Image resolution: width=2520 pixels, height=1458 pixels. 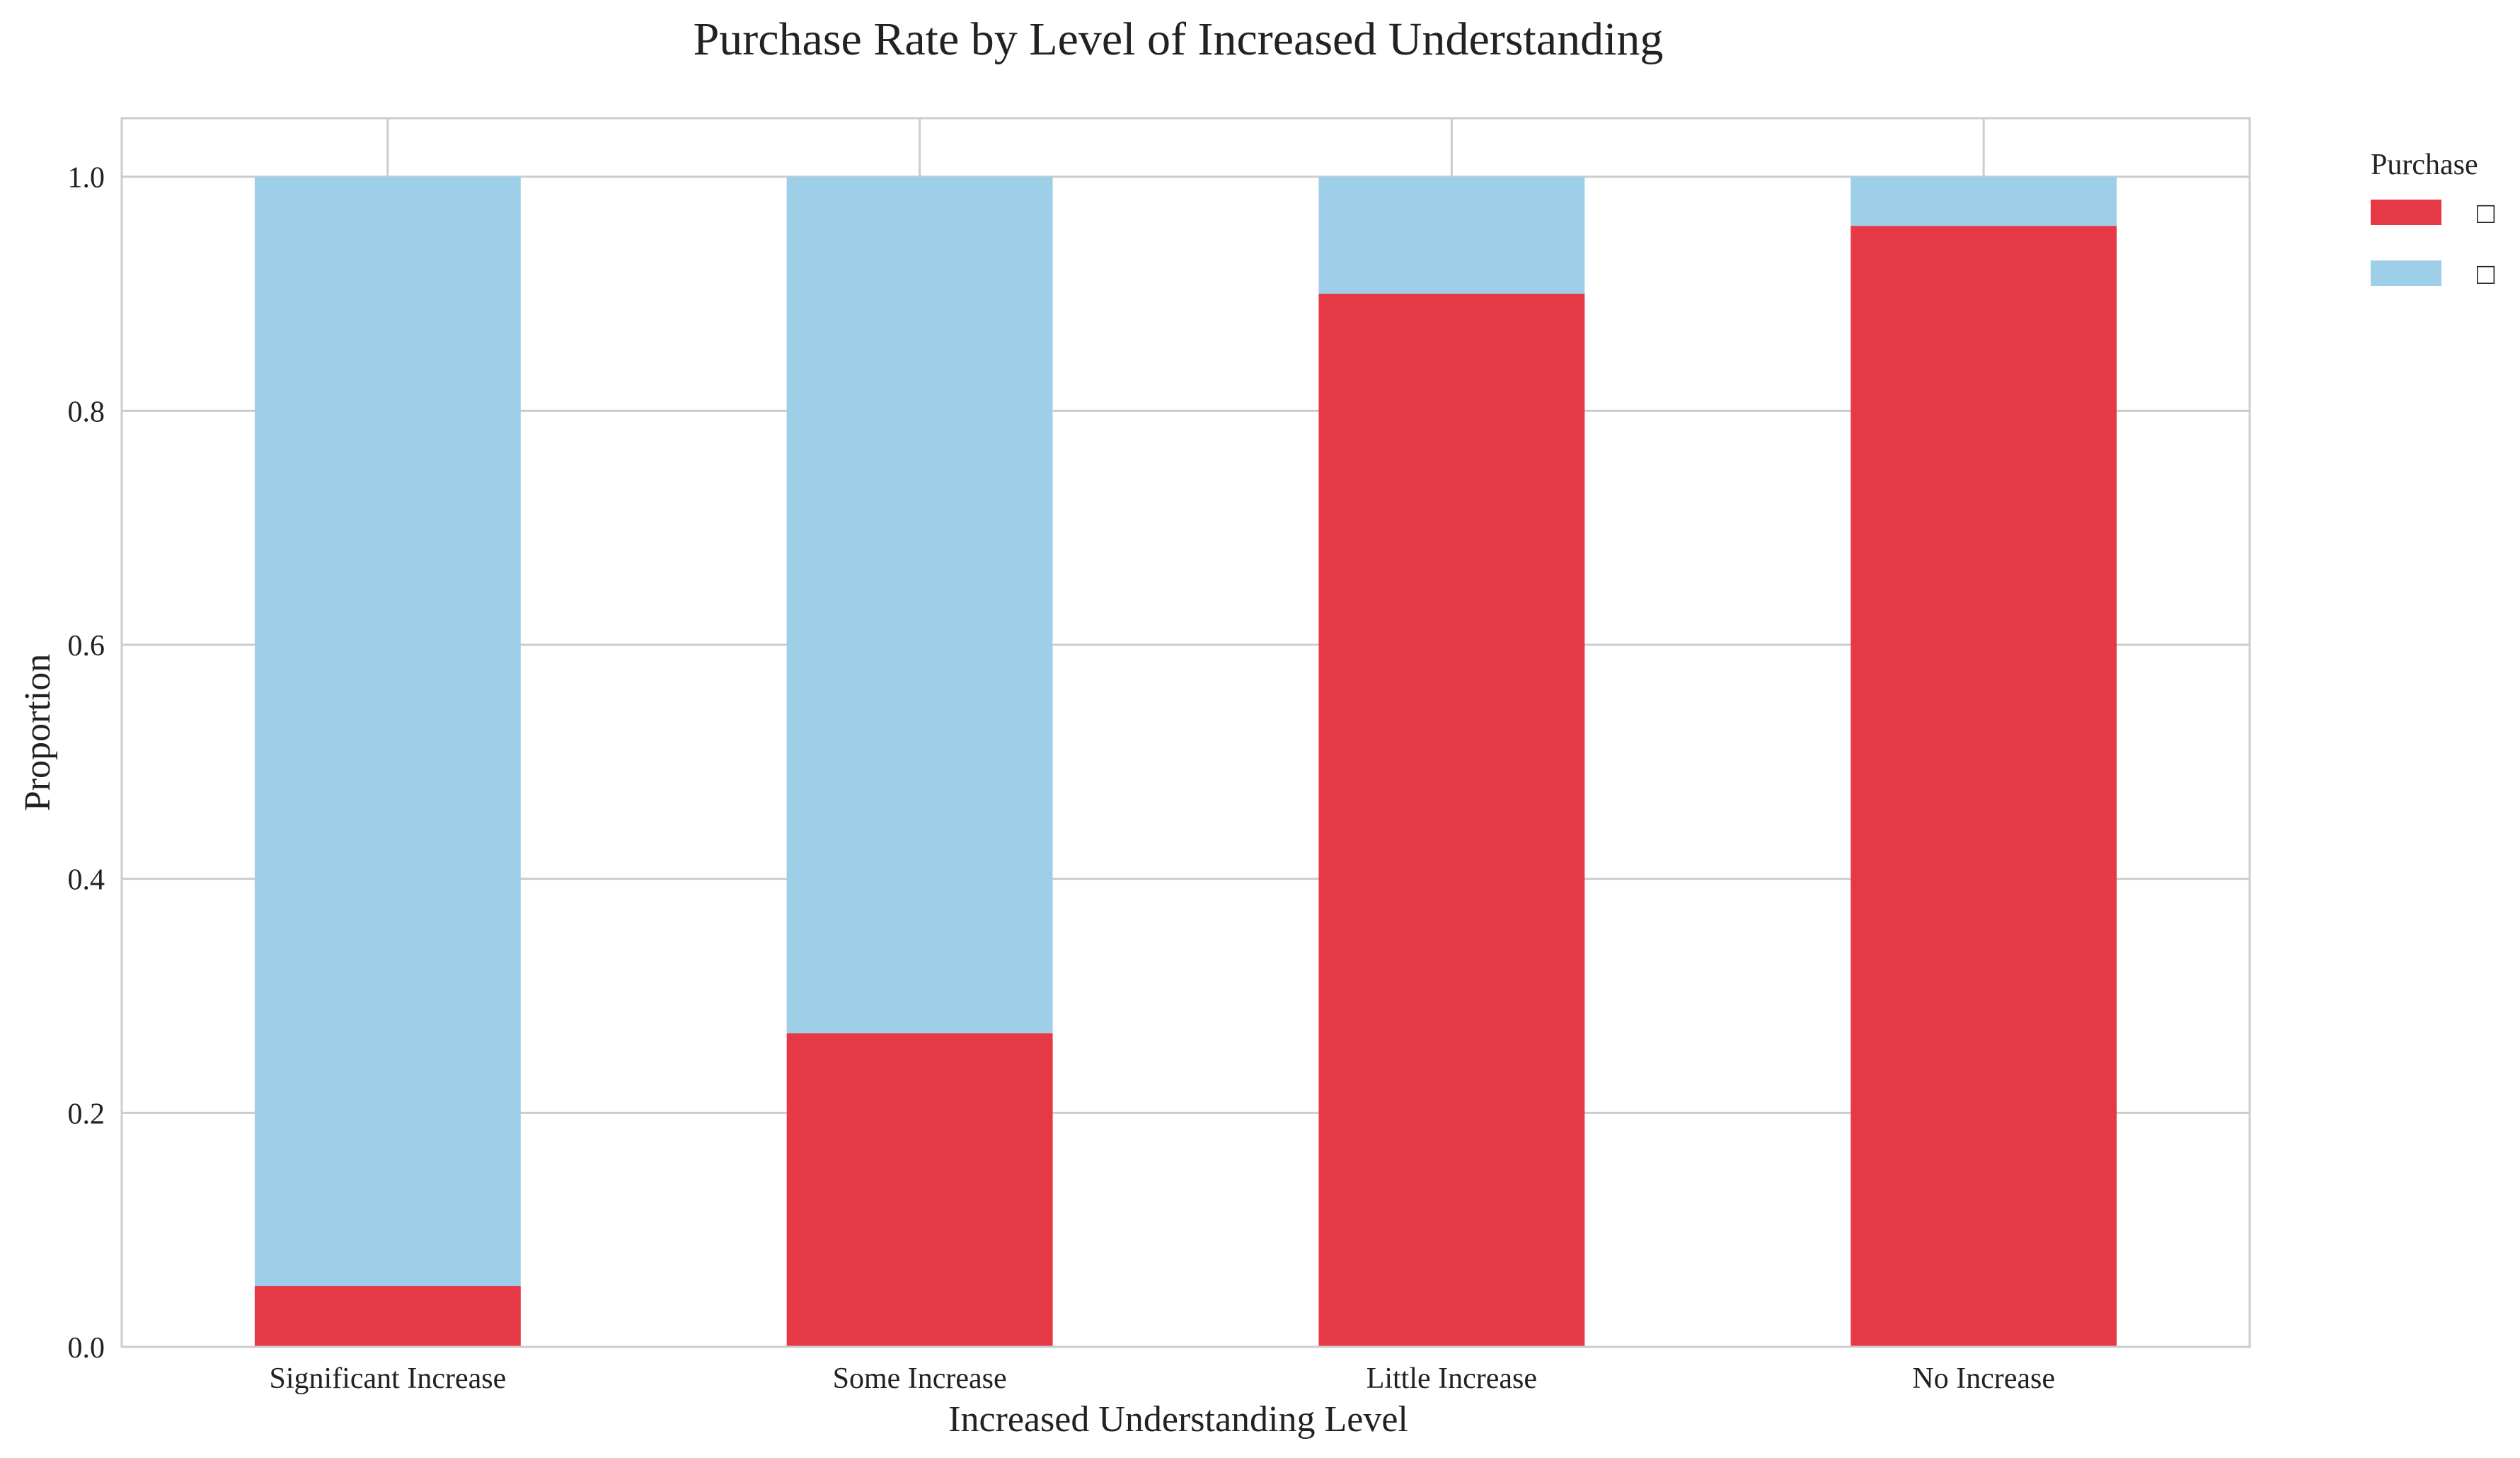 What do you see at coordinates (920, 1378) in the screenshot?
I see `x-tick-label: Some Increase` at bounding box center [920, 1378].